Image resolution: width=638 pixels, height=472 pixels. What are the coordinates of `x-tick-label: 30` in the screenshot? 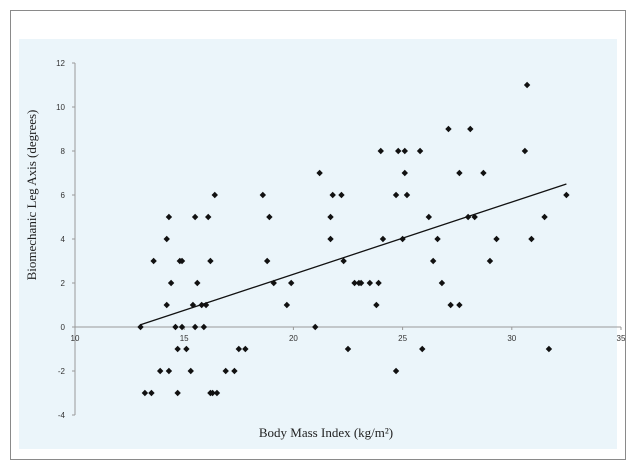 It's located at (511, 338).